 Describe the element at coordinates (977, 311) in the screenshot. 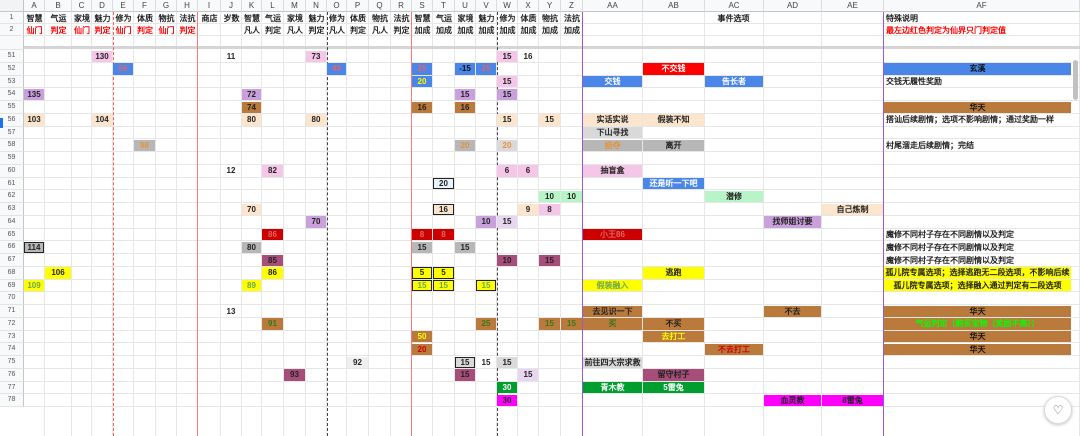

I see `cell-af71: 华天` at that location.